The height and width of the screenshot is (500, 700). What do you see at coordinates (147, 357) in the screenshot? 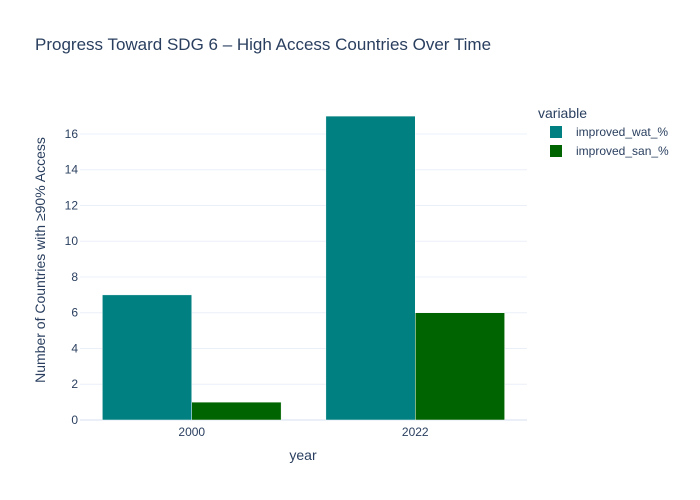
I see `bar-improved-wat--2000` at bounding box center [147, 357].